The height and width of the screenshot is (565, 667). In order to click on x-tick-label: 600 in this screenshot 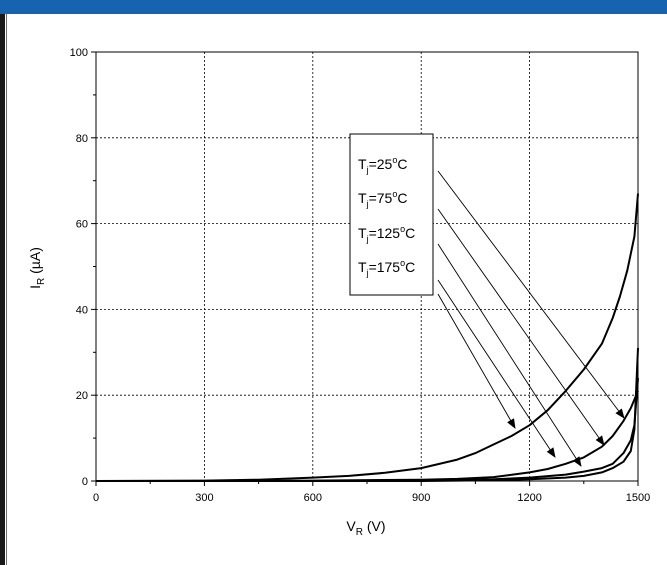, I will do `click(313, 498)`.